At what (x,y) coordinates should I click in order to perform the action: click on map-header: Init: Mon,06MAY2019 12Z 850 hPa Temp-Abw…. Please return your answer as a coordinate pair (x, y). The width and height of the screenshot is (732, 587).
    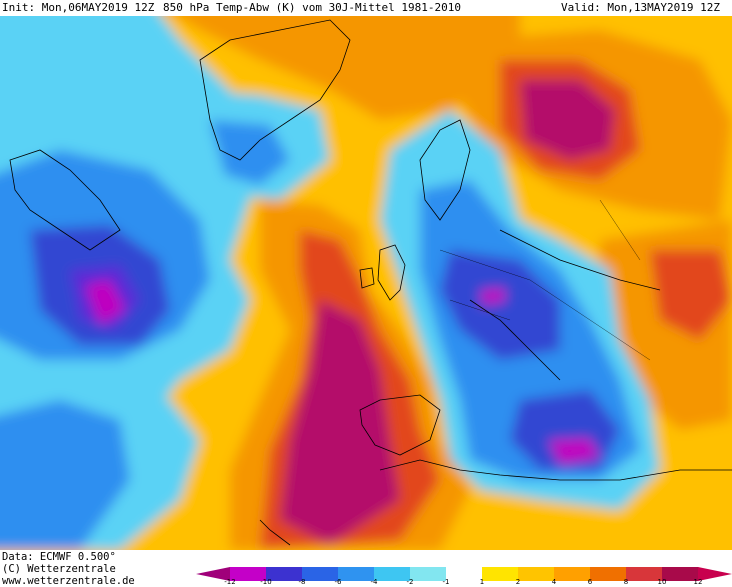
    Looking at the image, I should click on (366, 8).